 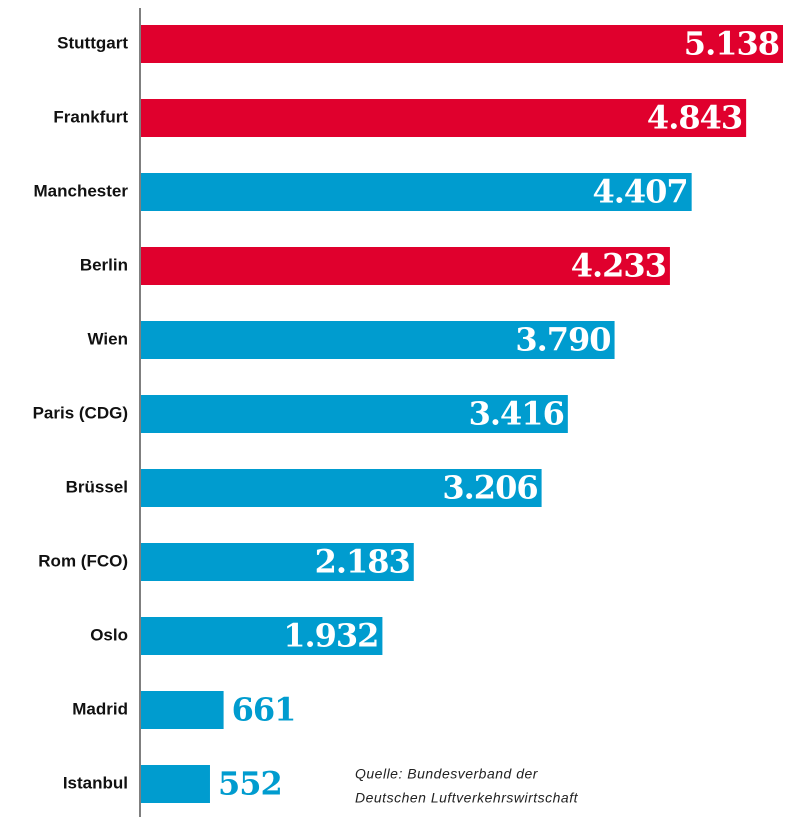 I want to click on y-tick-label: Brüssel, so click(x=97, y=486).